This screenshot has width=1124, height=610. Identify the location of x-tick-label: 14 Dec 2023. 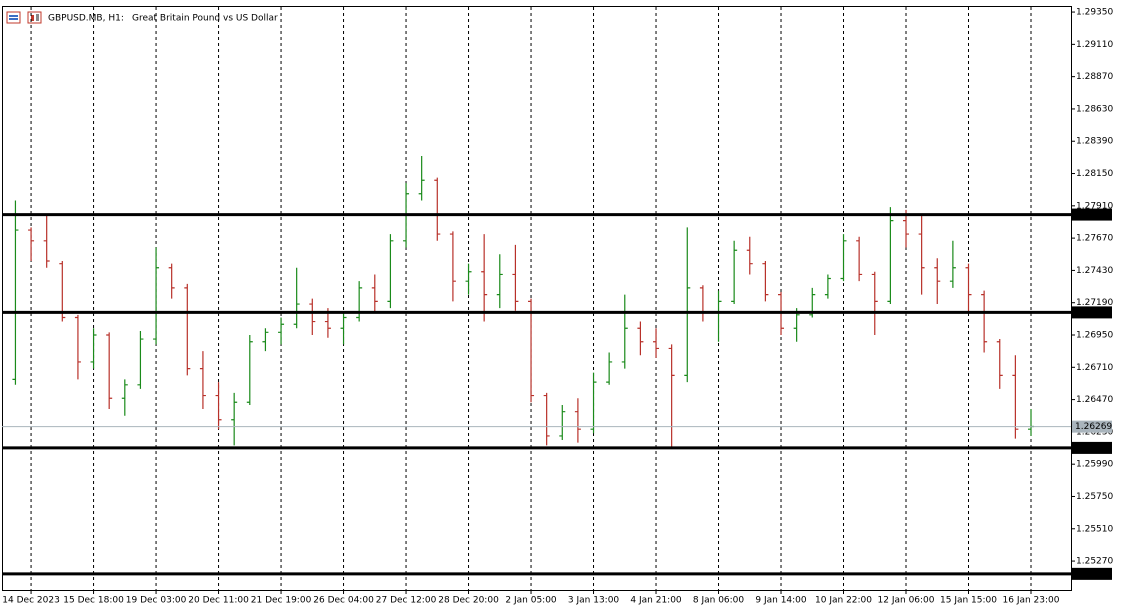
(31, 601).